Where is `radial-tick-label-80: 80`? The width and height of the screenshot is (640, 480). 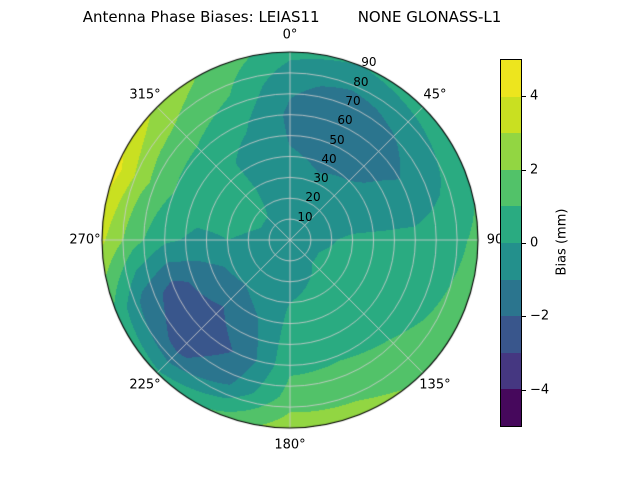
radial-tick-label-80: 80 is located at coordinates (361, 81).